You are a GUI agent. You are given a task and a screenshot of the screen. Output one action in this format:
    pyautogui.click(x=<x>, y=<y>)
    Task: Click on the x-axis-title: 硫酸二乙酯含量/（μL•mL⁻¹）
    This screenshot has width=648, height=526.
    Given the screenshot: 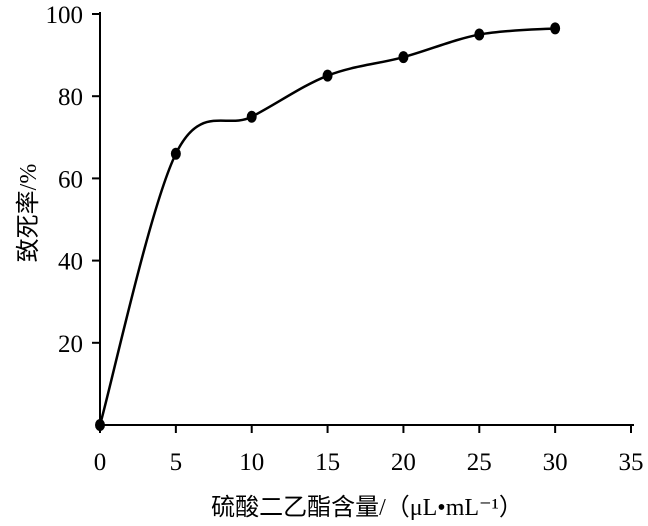 What is the action you would take?
    pyautogui.click(x=367, y=507)
    